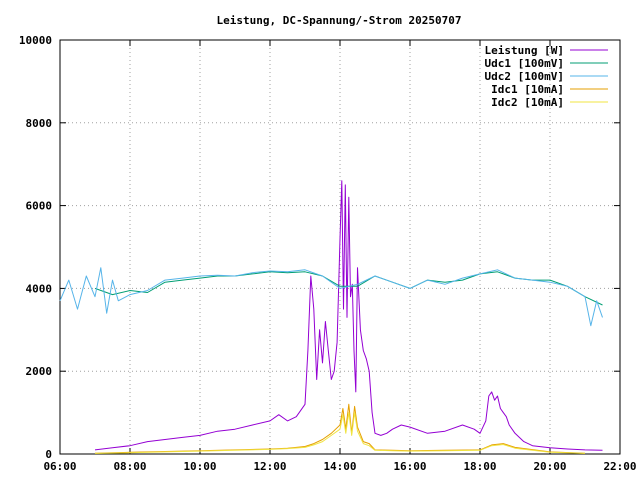 This screenshot has width=640, height=480. Describe the element at coordinates (39, 123) in the screenshot. I see `y-tick-label: 8000` at that location.